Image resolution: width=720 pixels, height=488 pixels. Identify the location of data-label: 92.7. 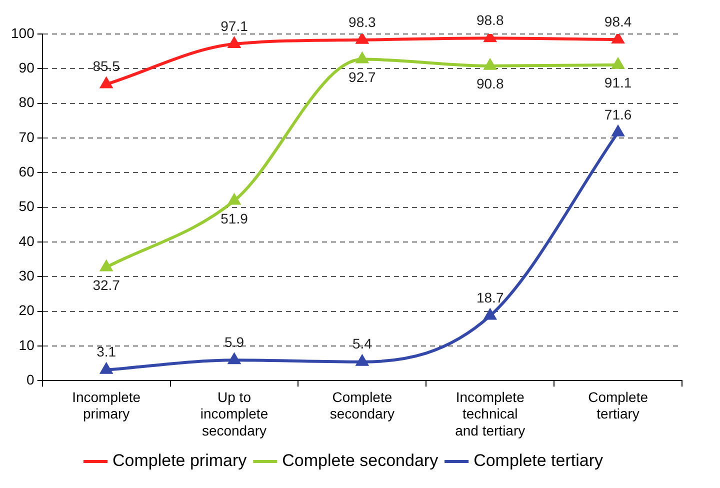
(362, 77).